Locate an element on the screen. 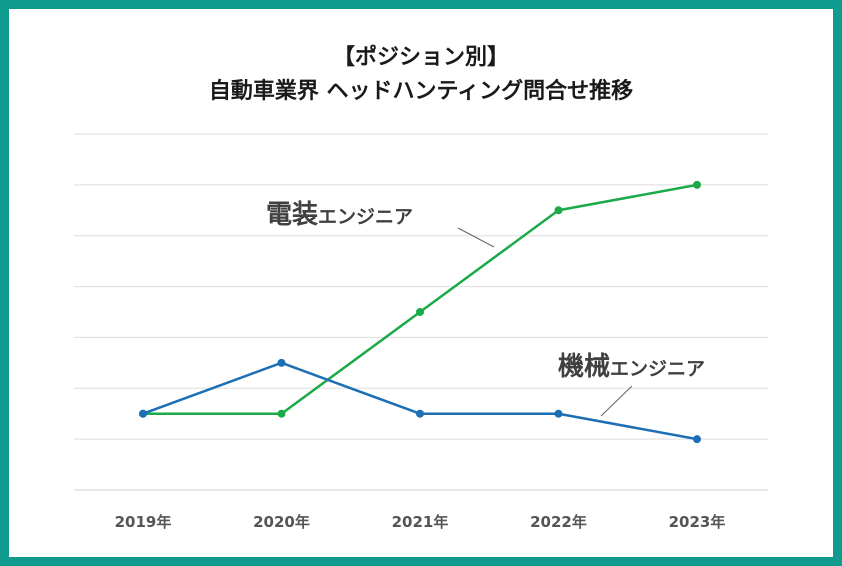 The image size is (842, 566). series-label-kikai: 機械エンジニア is located at coordinates (631, 367).